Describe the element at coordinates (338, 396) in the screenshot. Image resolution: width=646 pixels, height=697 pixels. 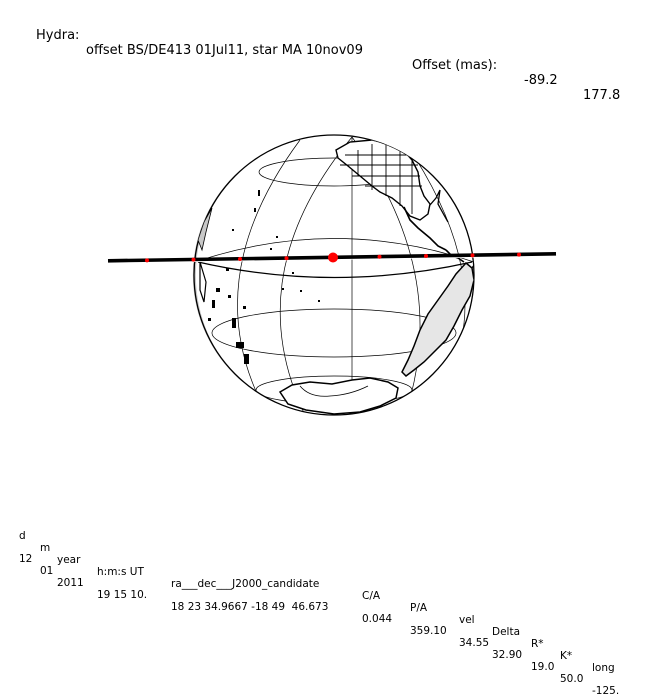
I see `antarctica-outline` at that location.